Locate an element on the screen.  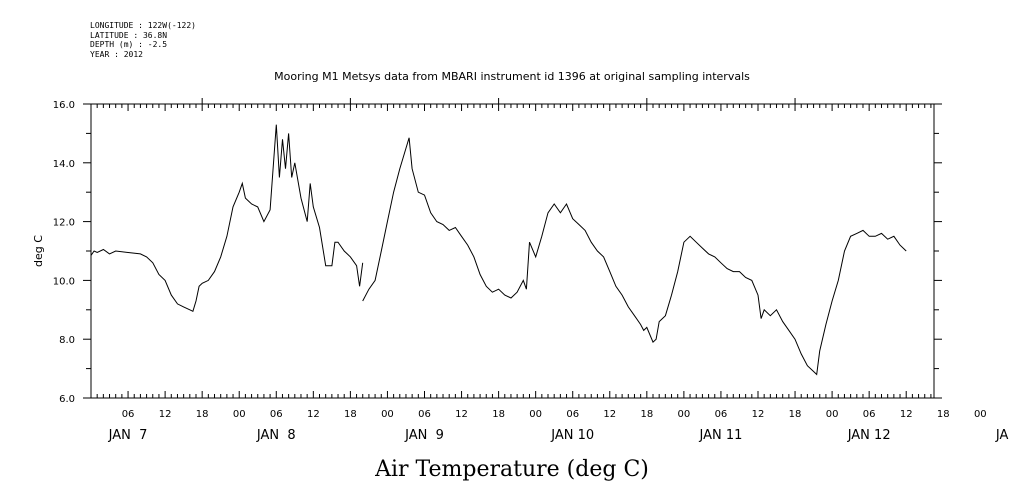
x-day-label: JAN 11 is located at coordinates (720, 435).